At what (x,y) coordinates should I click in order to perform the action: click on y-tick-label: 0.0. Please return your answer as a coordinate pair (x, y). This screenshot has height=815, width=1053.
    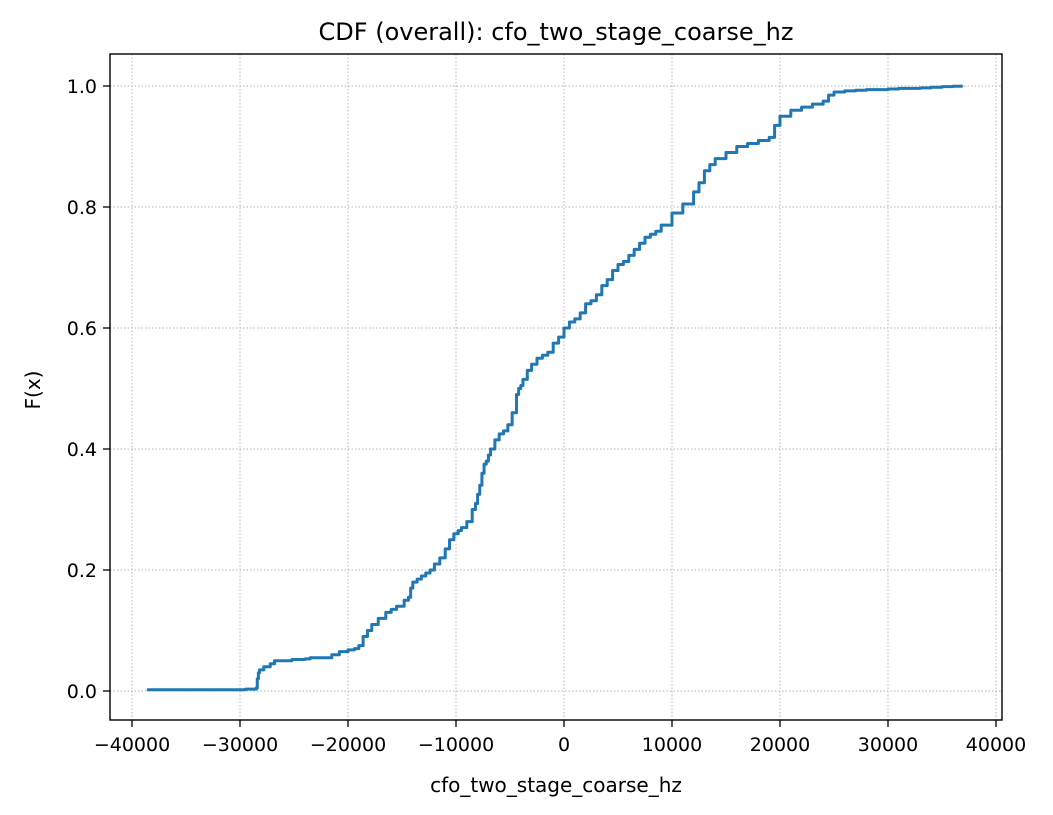
    Looking at the image, I should click on (82, 692).